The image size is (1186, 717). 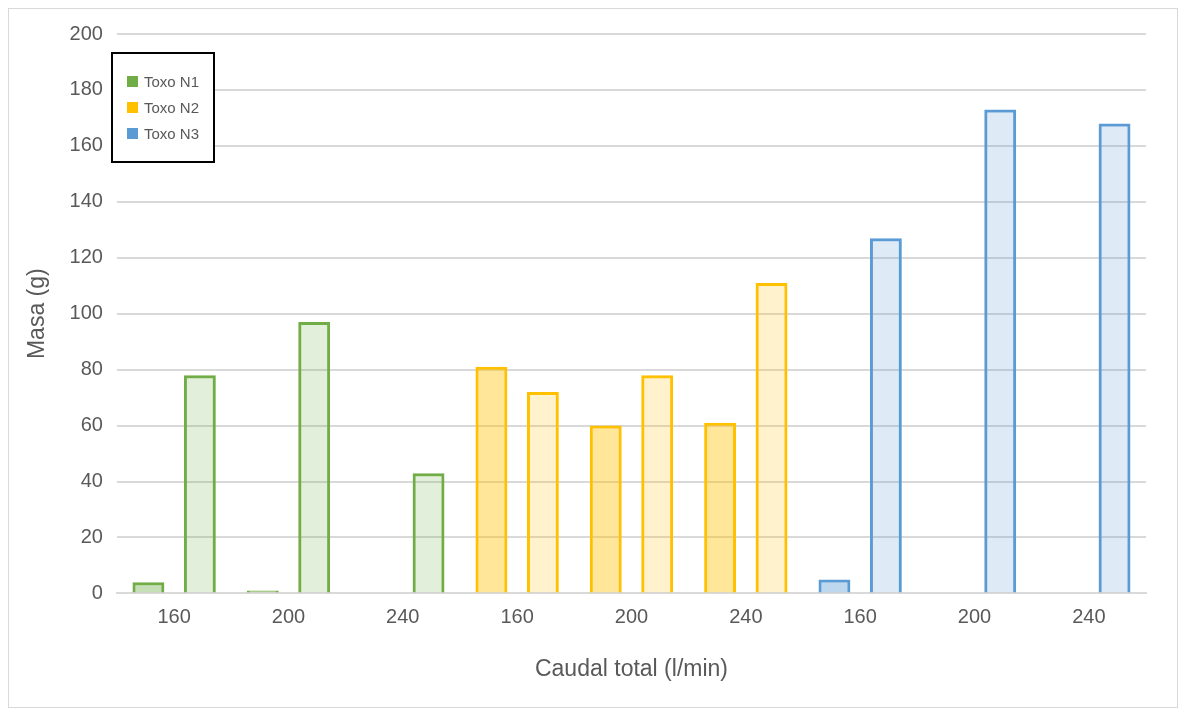 I want to click on legend-label: Toxo N2, so click(x=171, y=107).